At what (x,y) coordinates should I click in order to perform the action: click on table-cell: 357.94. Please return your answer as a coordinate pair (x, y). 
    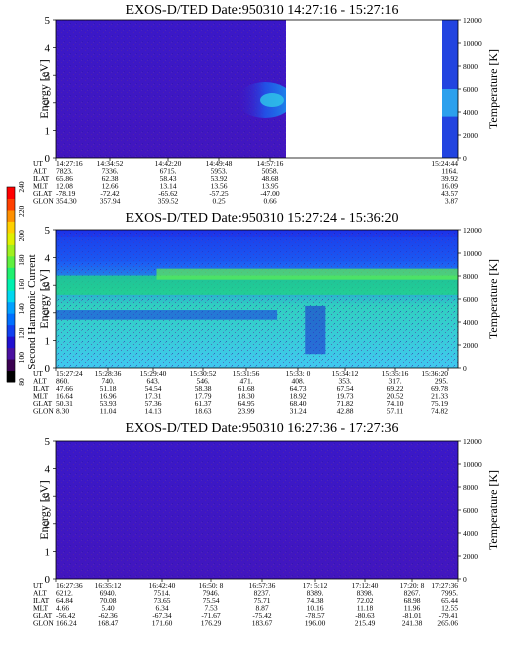
    Looking at the image, I should click on (110, 201).